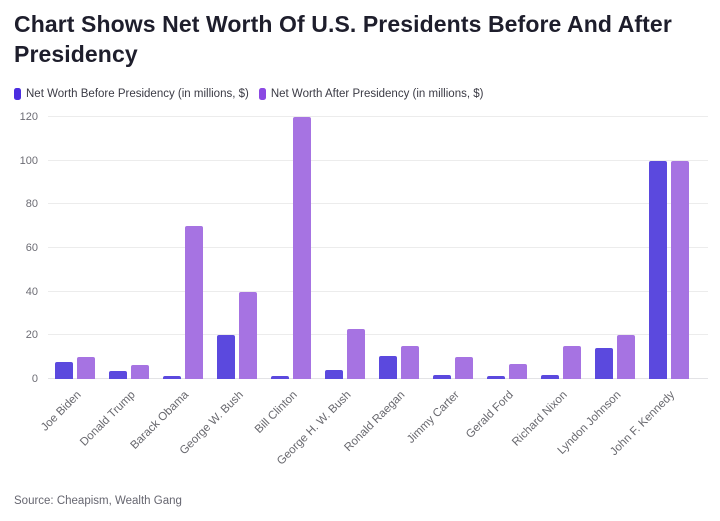  Describe the element at coordinates (31, 204) in the screenshot. I see `y-tick-label: 80` at that location.